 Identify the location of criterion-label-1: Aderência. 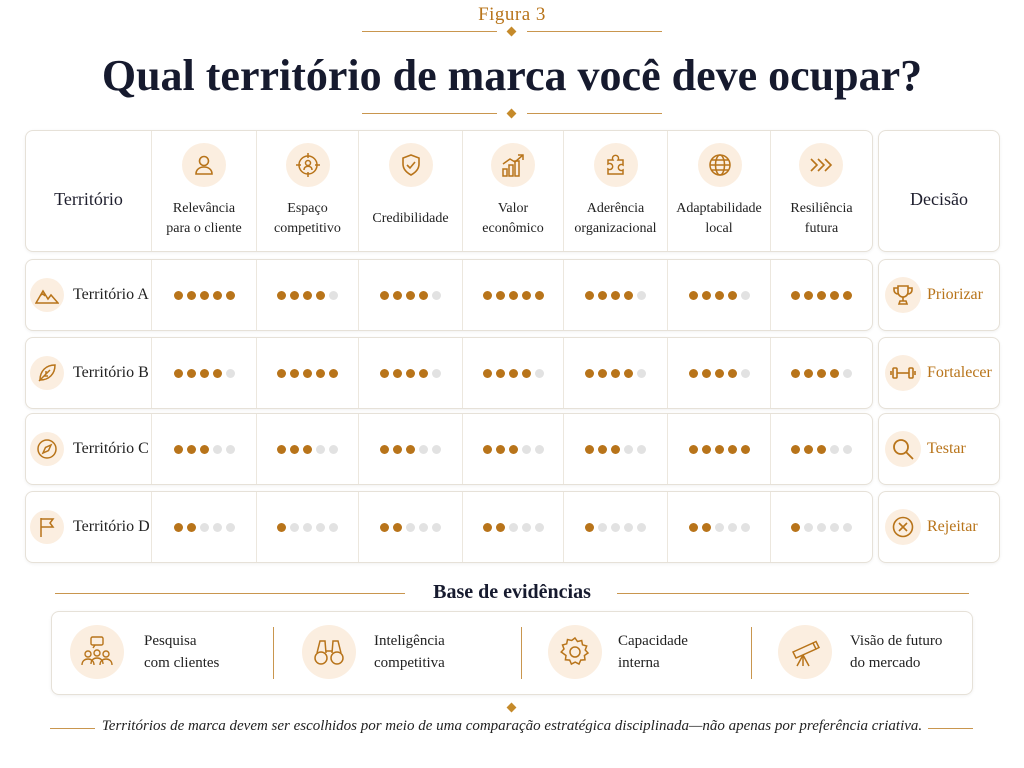
(615, 208).